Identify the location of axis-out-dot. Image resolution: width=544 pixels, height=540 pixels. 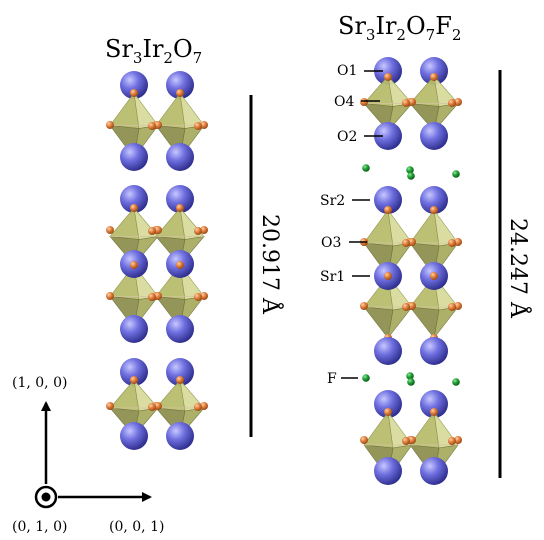
(46, 497).